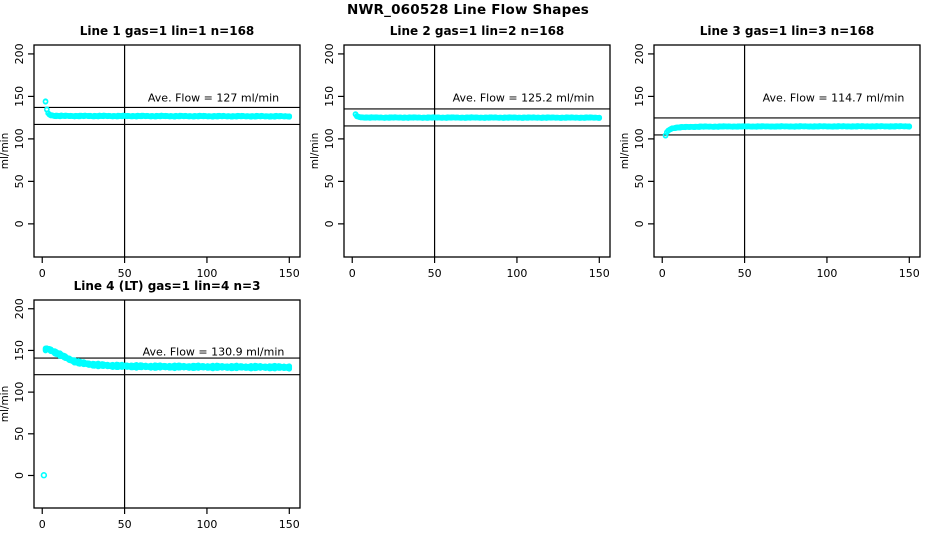  I want to click on avg-flow-annotation: Ave. Flow = 130.9 ml/min, so click(214, 351).